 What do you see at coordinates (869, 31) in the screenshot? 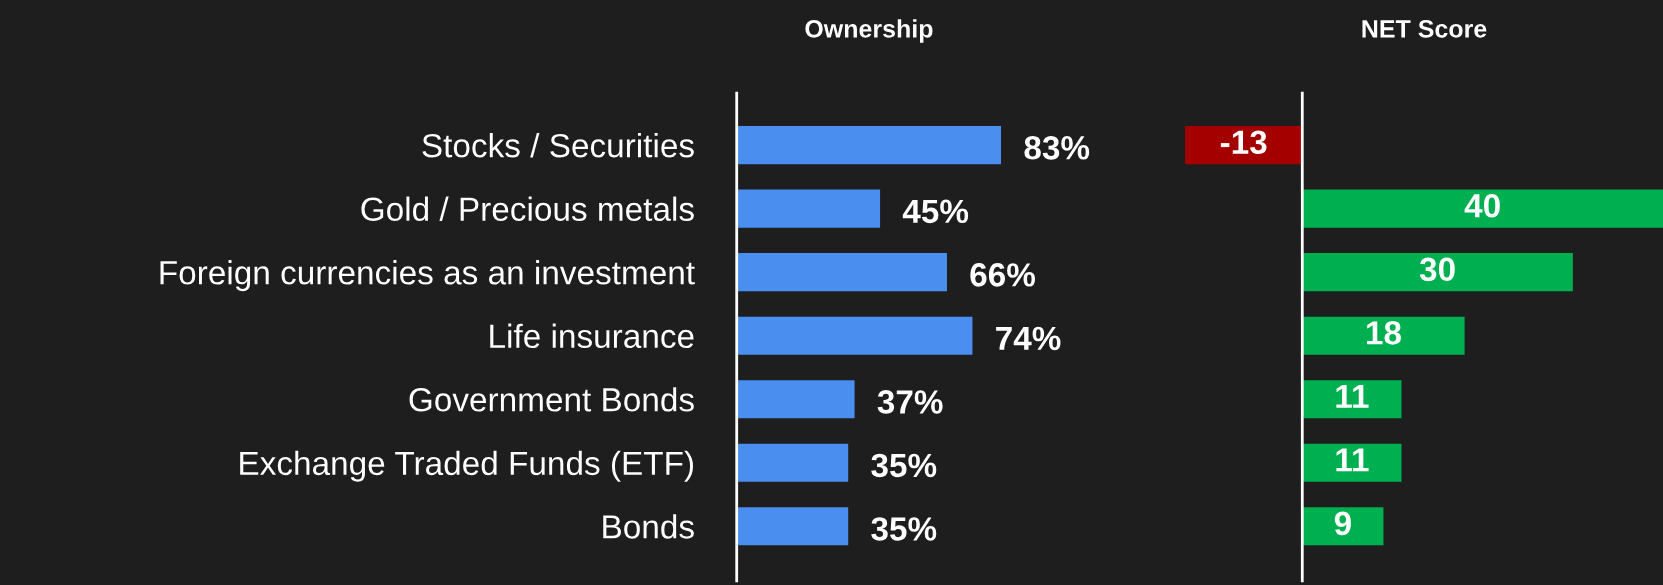
I see `chart-title: Ownership` at bounding box center [869, 31].